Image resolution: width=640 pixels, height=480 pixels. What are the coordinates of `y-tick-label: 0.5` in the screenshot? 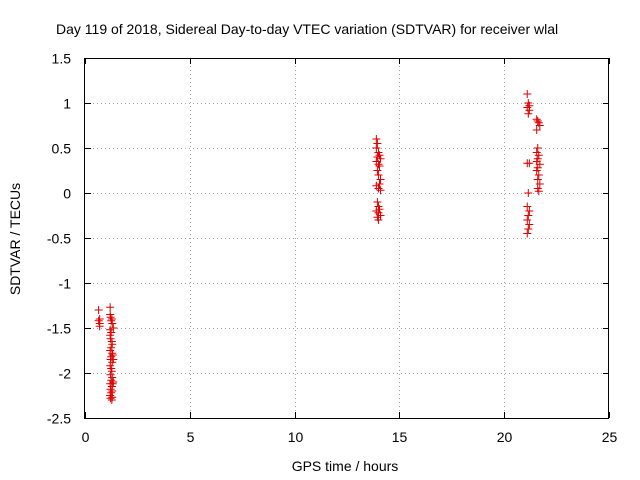 It's located at (62, 149).